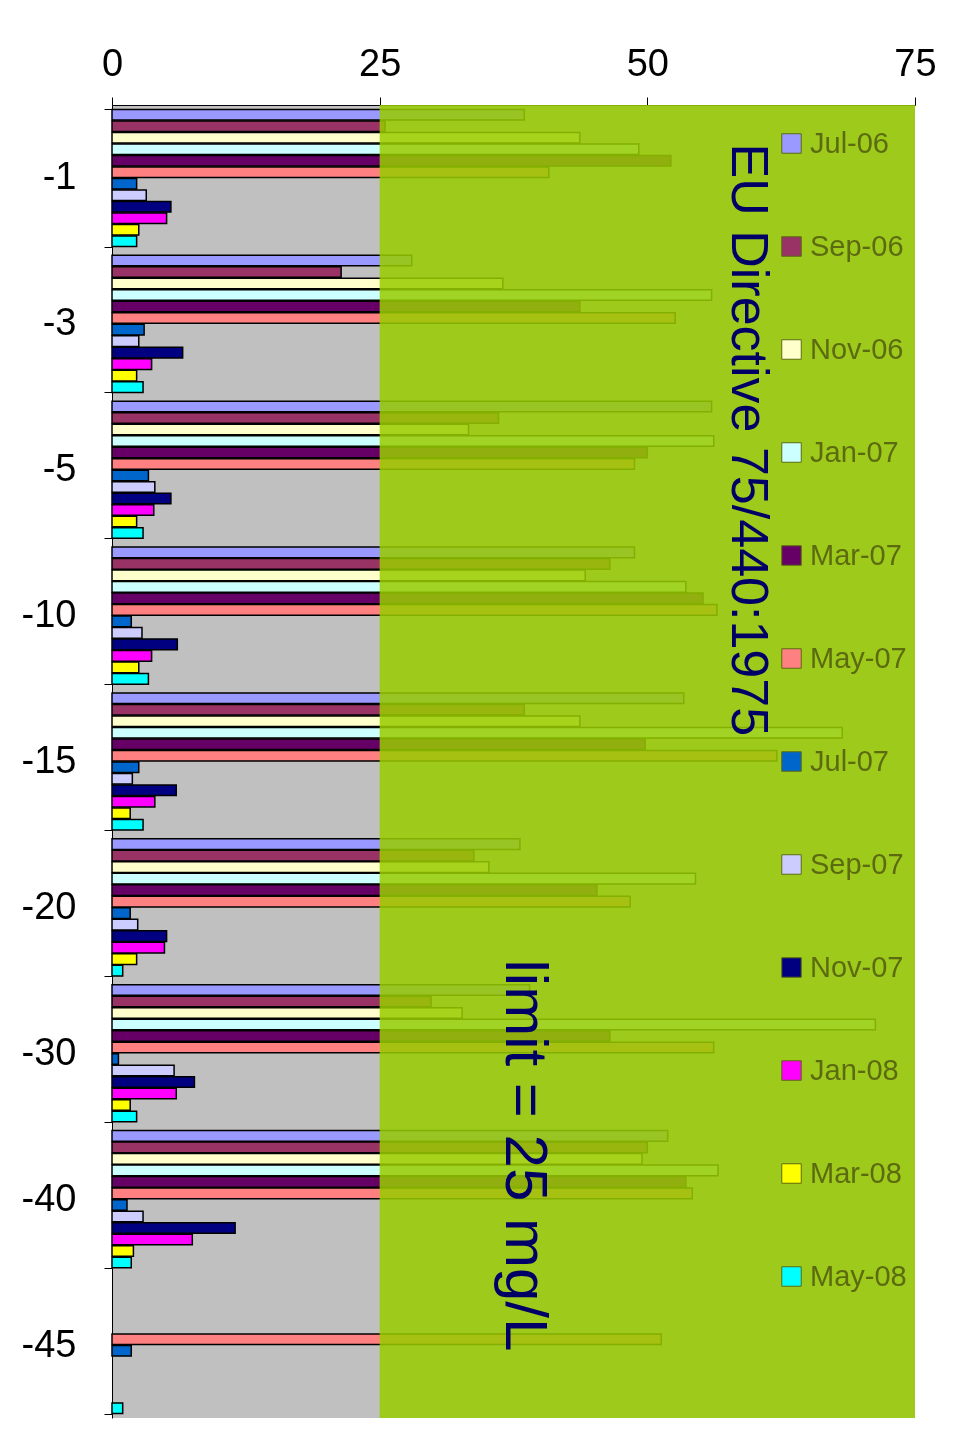 This screenshot has width=965, height=1430. Describe the element at coordinates (59, 322) in the screenshot. I see `y-tick-label: -3` at that location.